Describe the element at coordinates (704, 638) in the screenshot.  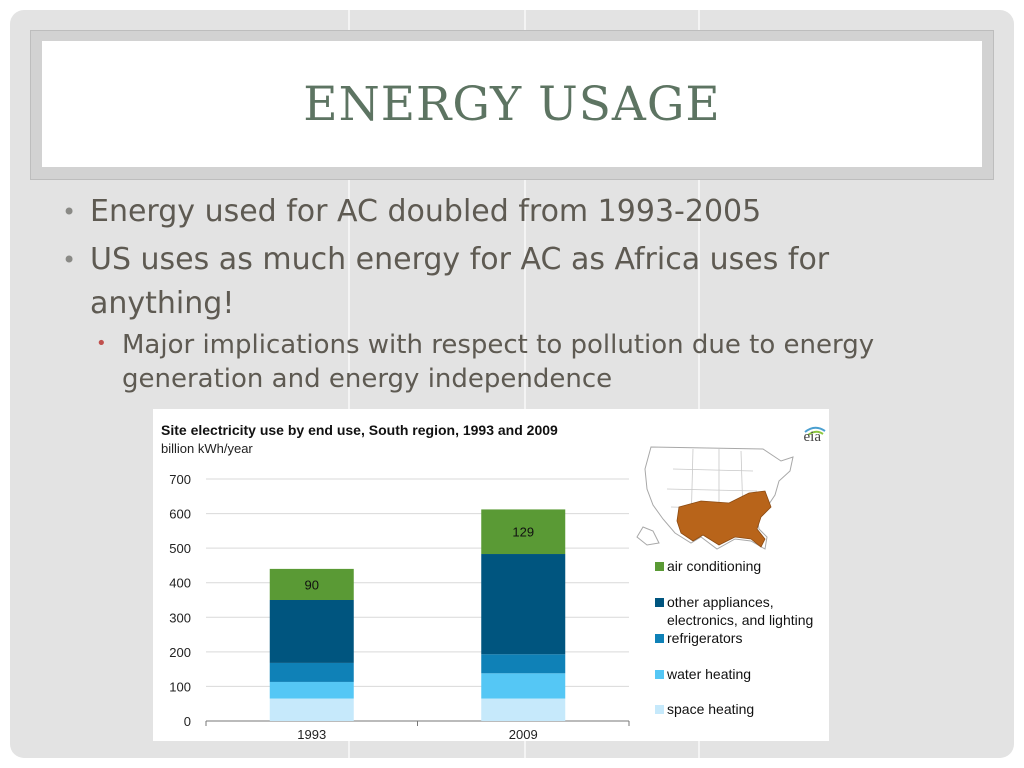
I see `legend-label: refrigerators` at that location.